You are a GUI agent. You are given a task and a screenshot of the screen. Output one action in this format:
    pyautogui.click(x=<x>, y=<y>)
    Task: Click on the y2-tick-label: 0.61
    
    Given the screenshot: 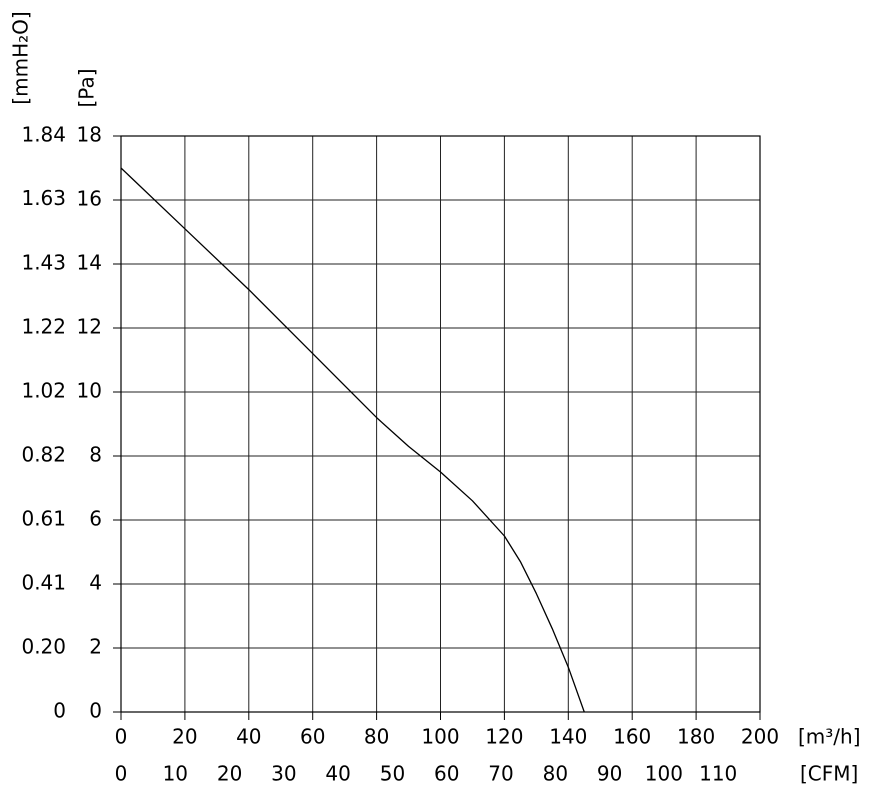 What is the action you would take?
    pyautogui.click(x=43, y=518)
    